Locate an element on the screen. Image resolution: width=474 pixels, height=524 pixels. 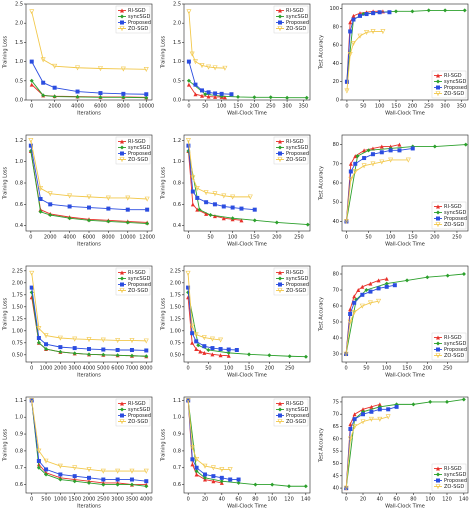
x-tick-label: 350 is located at coordinates (462, 107).